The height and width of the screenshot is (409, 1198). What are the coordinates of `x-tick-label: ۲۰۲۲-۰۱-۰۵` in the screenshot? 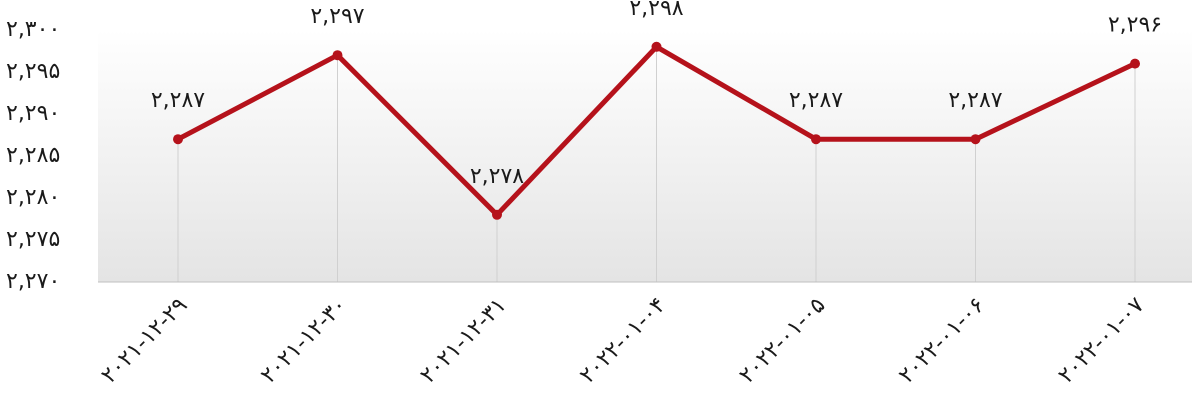 It's located at (783, 341).